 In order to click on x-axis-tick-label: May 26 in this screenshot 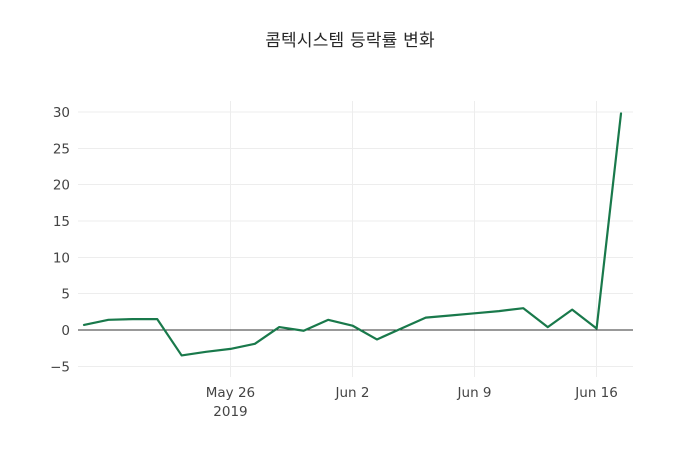, I will do `click(230, 393)`.